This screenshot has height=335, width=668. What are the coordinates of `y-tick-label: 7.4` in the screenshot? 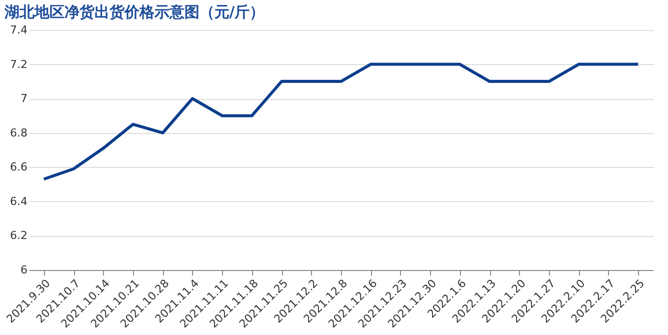 It's located at (19, 30).